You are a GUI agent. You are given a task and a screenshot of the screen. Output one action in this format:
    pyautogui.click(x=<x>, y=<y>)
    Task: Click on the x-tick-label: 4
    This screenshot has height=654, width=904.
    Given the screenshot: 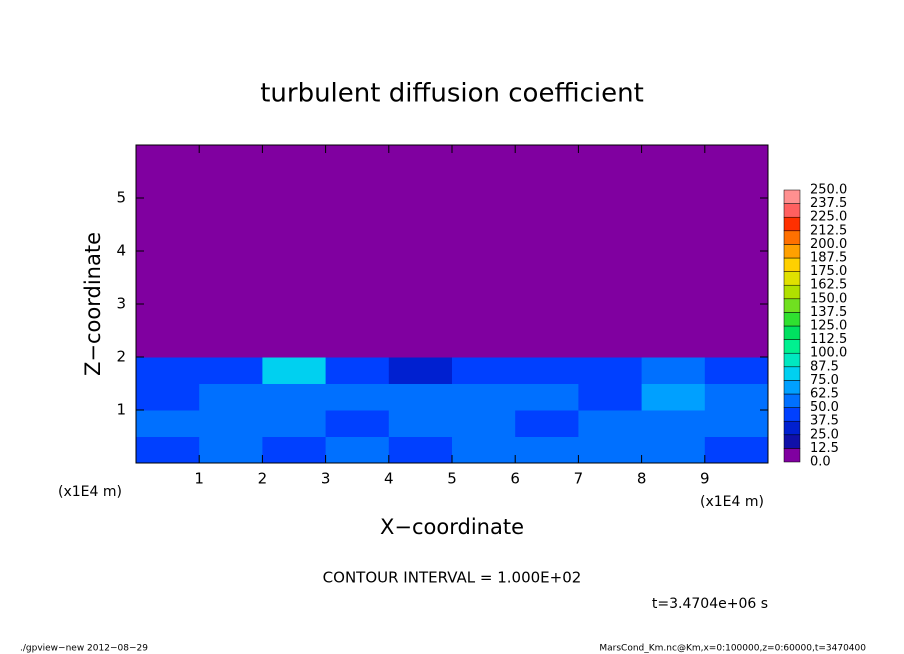 What is the action you would take?
    pyautogui.click(x=389, y=479)
    